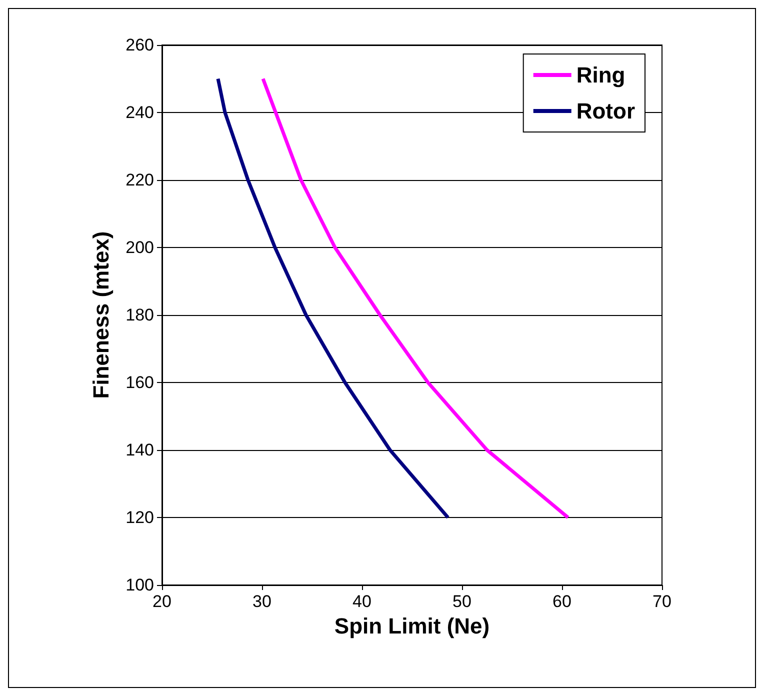  Describe the element at coordinates (462, 601) in the screenshot. I see `x-tick-label: 50` at that location.